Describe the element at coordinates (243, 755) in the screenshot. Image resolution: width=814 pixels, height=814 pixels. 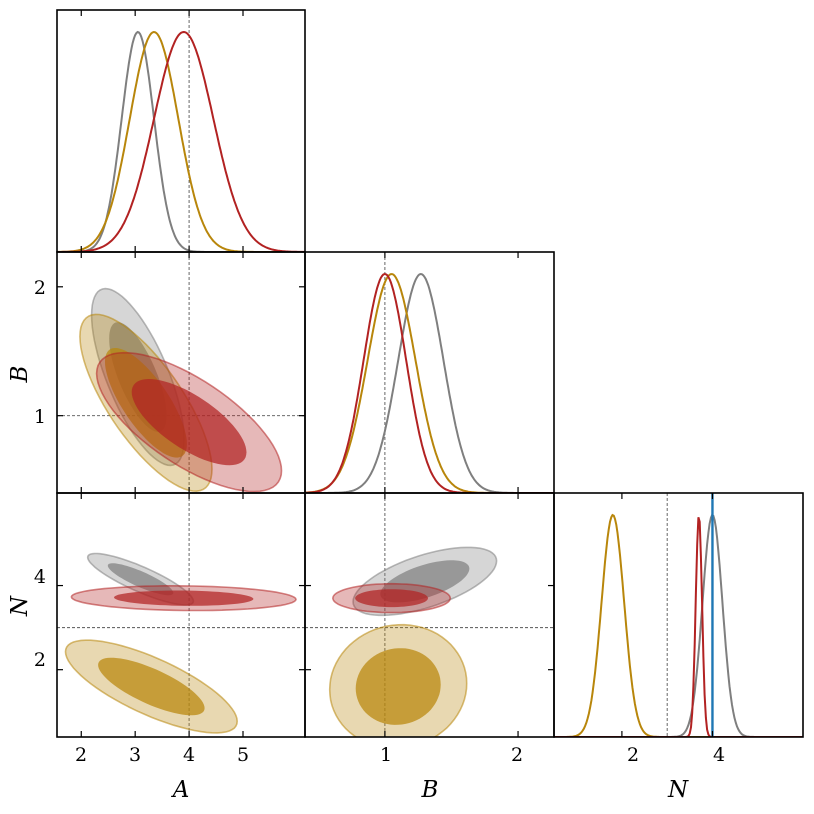
I see `tick-label-a-5: 5` at that location.